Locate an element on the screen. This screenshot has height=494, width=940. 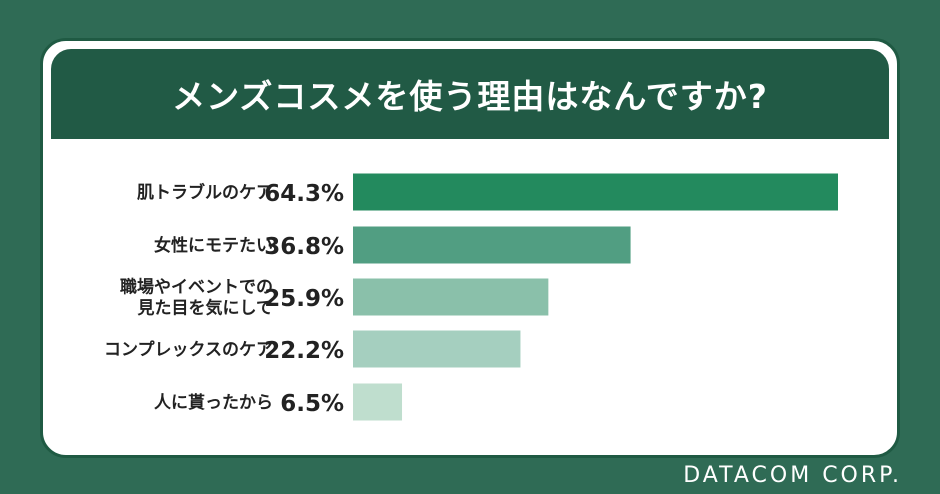
category-label-3: コンプレックスのケア is located at coordinates (188, 349).